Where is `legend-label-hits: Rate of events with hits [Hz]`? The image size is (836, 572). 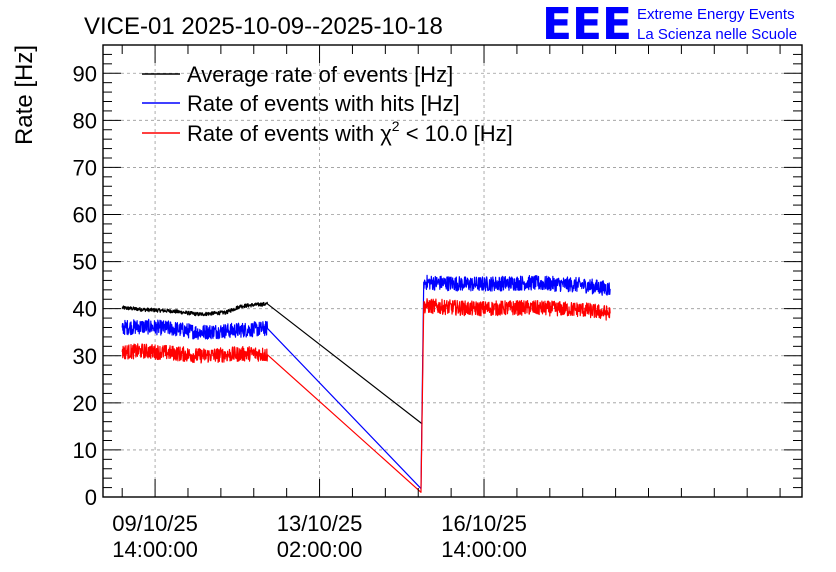 legend-label-hits: Rate of events with hits [Hz] is located at coordinates (323, 103).